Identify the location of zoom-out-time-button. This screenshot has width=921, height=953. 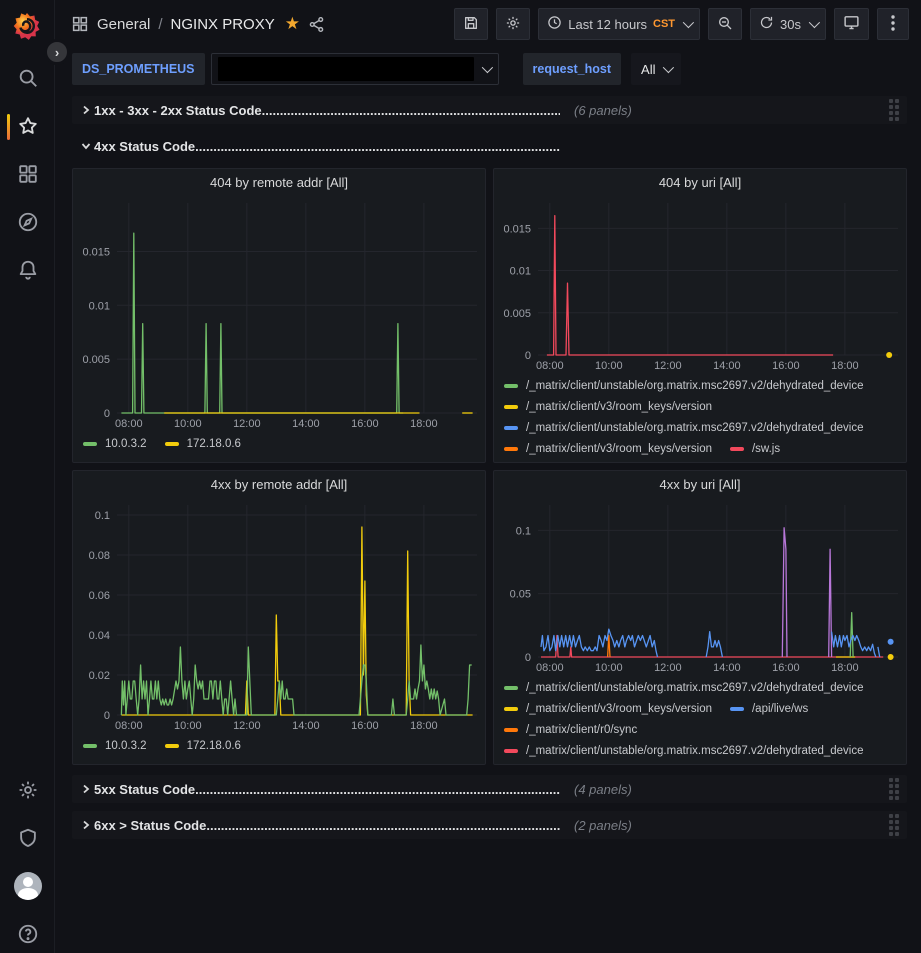
(725, 24).